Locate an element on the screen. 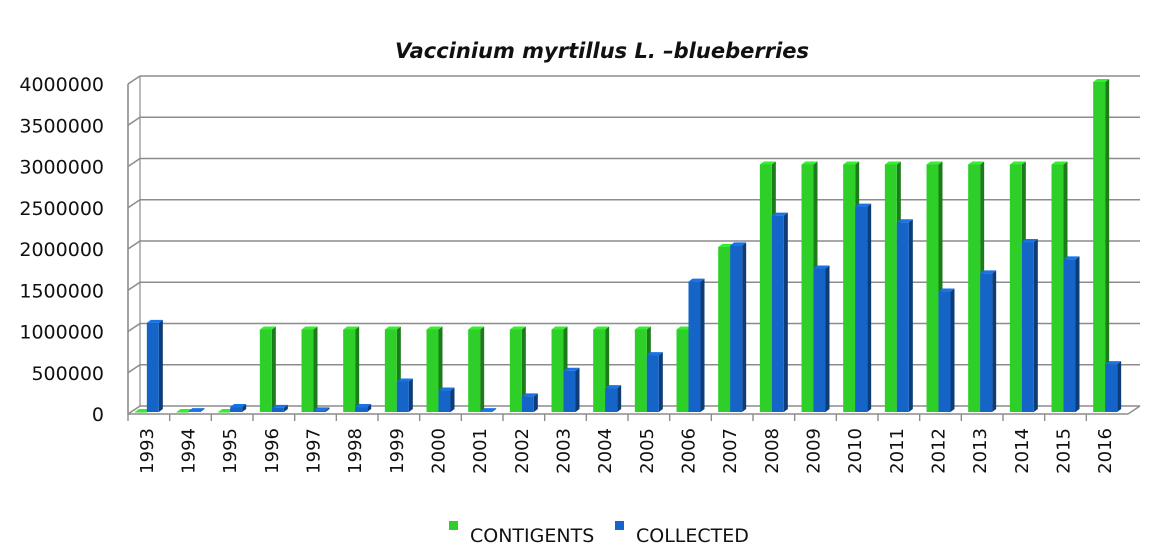 This screenshot has height=557, width=1170. x-tick-label: 2001 is located at coordinates (480, 451).